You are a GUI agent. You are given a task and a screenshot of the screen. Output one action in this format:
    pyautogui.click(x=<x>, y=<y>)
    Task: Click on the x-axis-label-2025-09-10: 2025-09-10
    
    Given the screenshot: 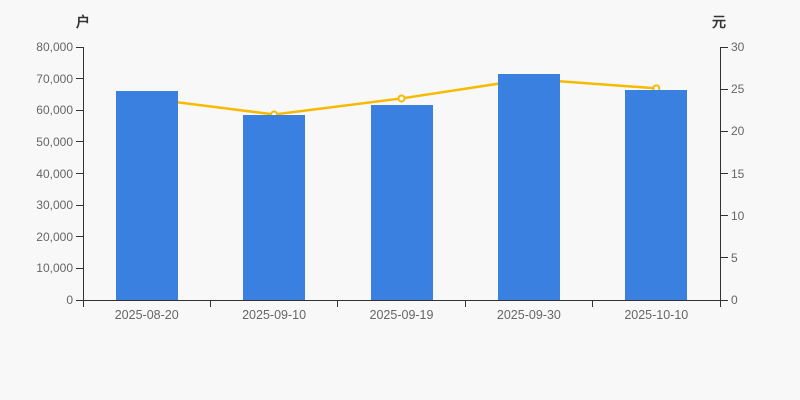 What is the action you would take?
    pyautogui.click(x=274, y=315)
    